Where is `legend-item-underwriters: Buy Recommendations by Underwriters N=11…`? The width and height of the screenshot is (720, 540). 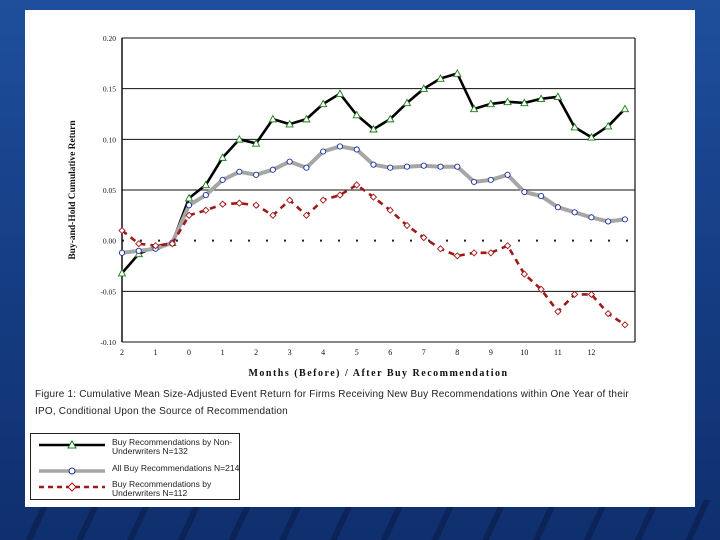 legend-item-underwriters: Buy Recommendations by Underwriters N=11… is located at coordinates (137, 490).